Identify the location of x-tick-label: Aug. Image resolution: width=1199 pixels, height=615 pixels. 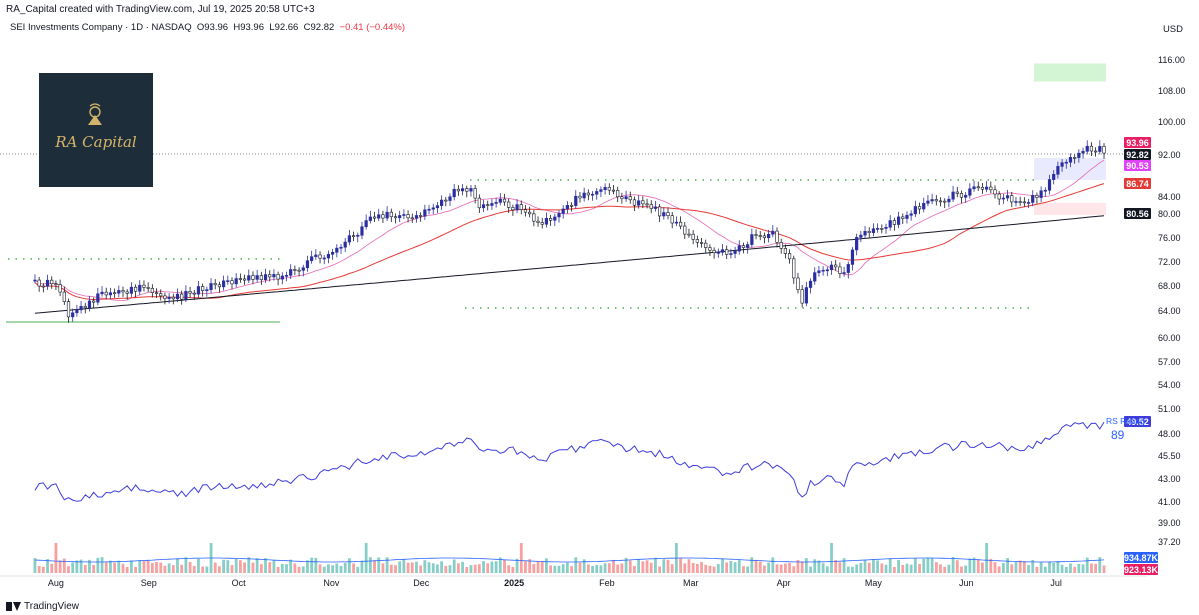
(56, 583).